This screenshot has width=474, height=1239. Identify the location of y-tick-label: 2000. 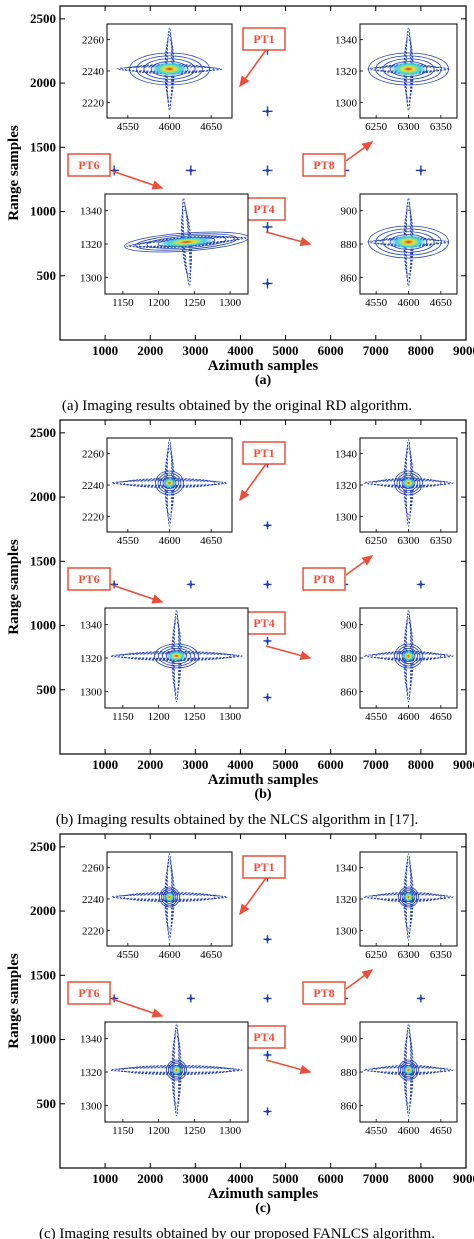
(43, 496).